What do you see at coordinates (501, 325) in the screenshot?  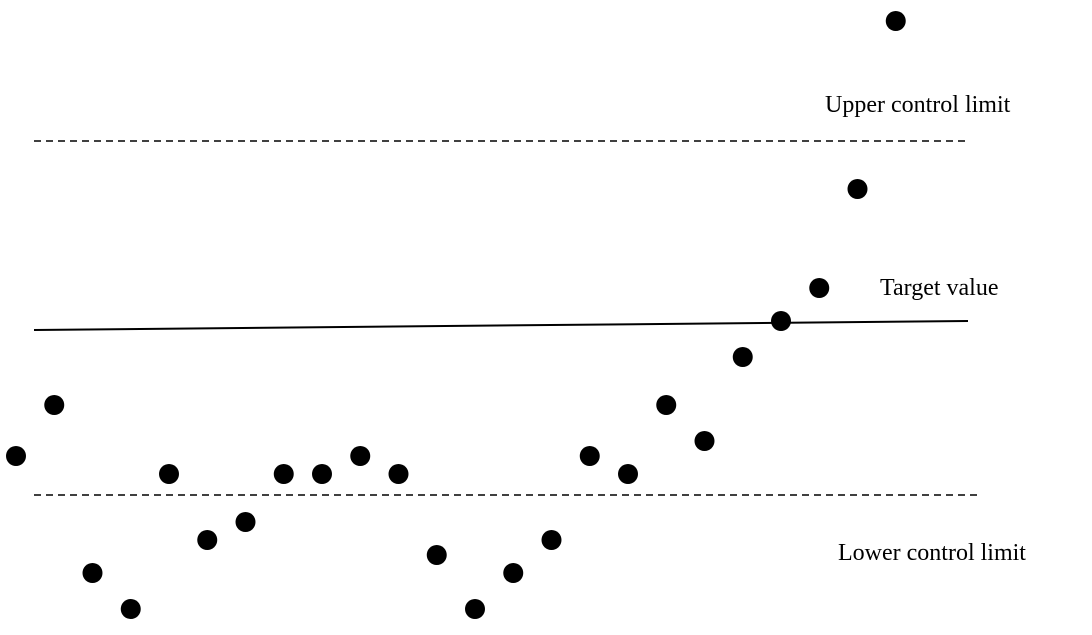 I see `target-value-line` at bounding box center [501, 325].